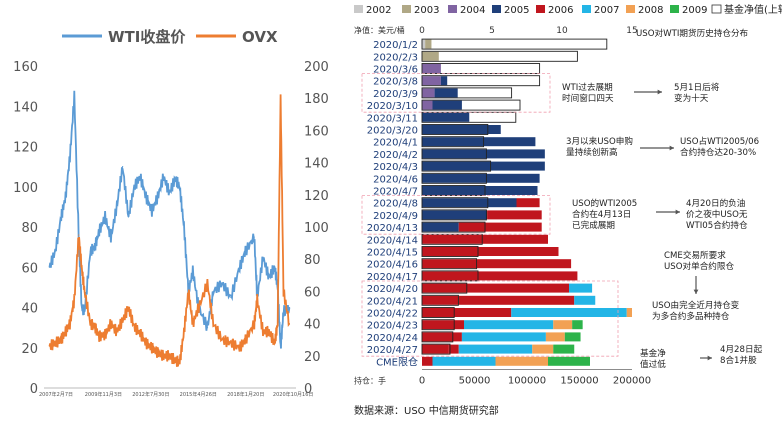 The width and height of the screenshot is (782, 426). Describe the element at coordinates (395, 155) in the screenshot. I see `row-label: 2020/4/2` at that location.